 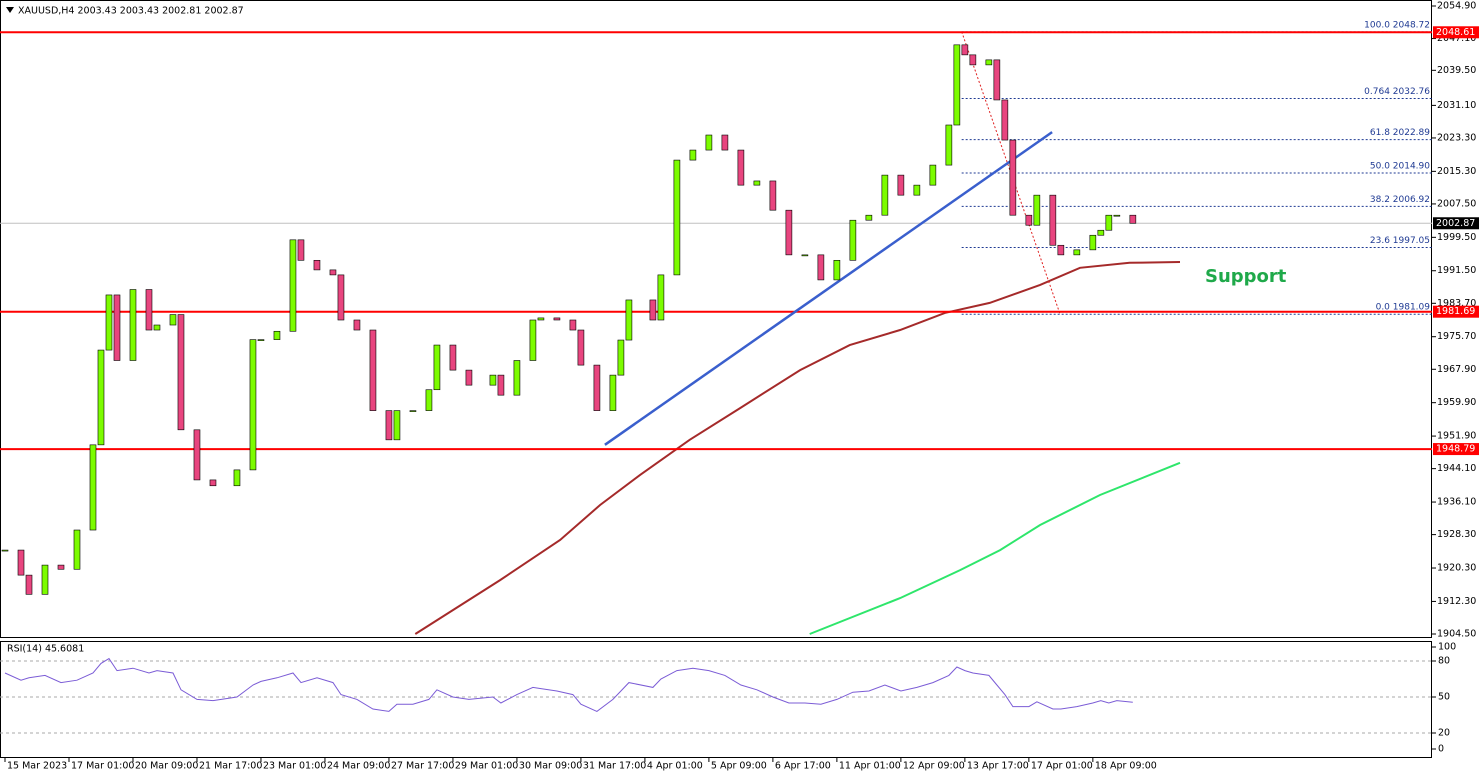 I want to click on rsi-tick-label: 80, so click(x=1444, y=661).